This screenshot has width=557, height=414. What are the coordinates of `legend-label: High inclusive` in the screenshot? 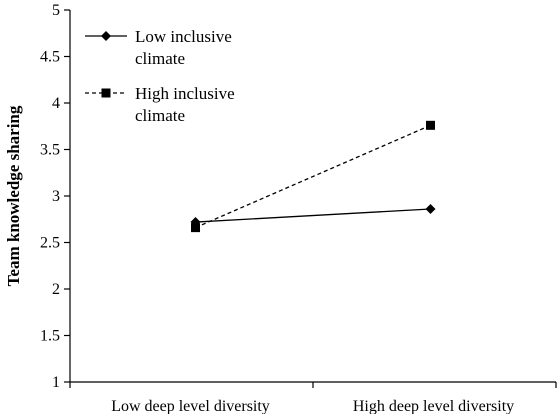 It's located at (185, 93).